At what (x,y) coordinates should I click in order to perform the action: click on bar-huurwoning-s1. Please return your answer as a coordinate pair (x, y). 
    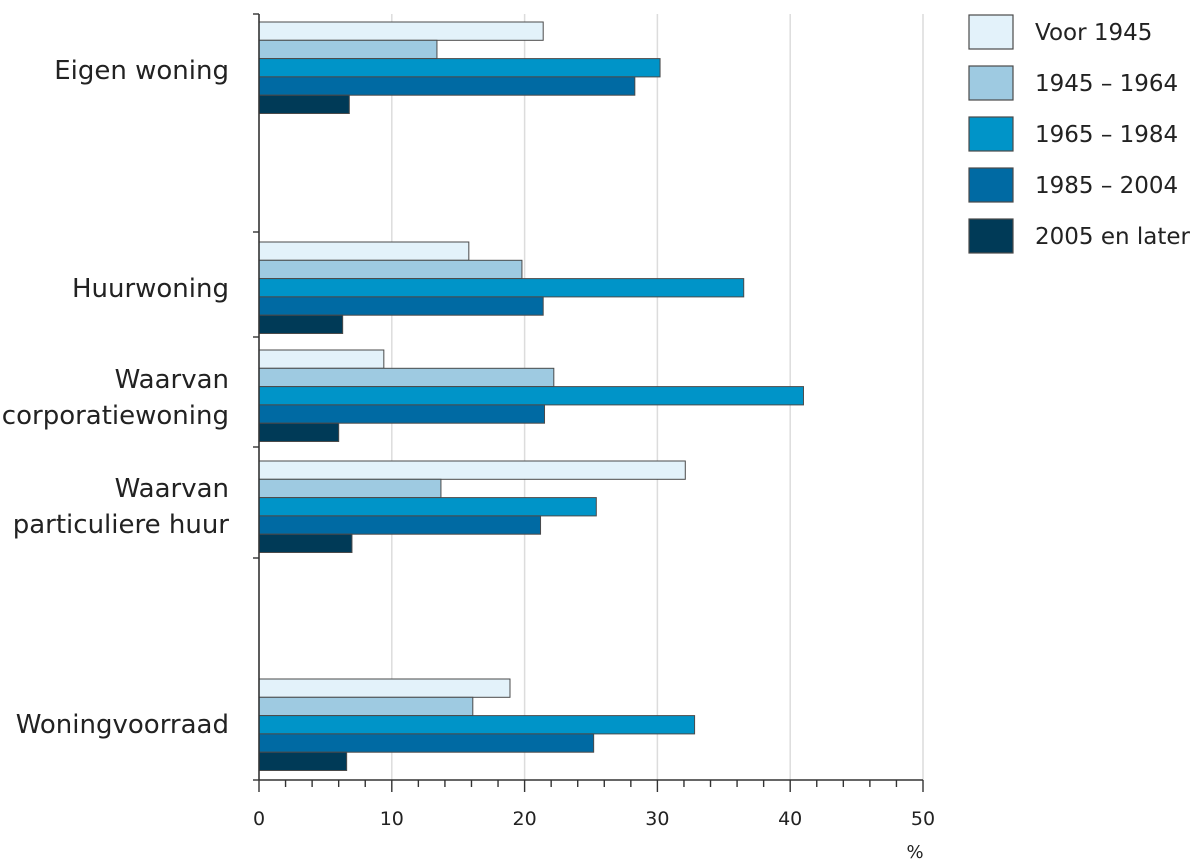
    Looking at the image, I should click on (390, 269).